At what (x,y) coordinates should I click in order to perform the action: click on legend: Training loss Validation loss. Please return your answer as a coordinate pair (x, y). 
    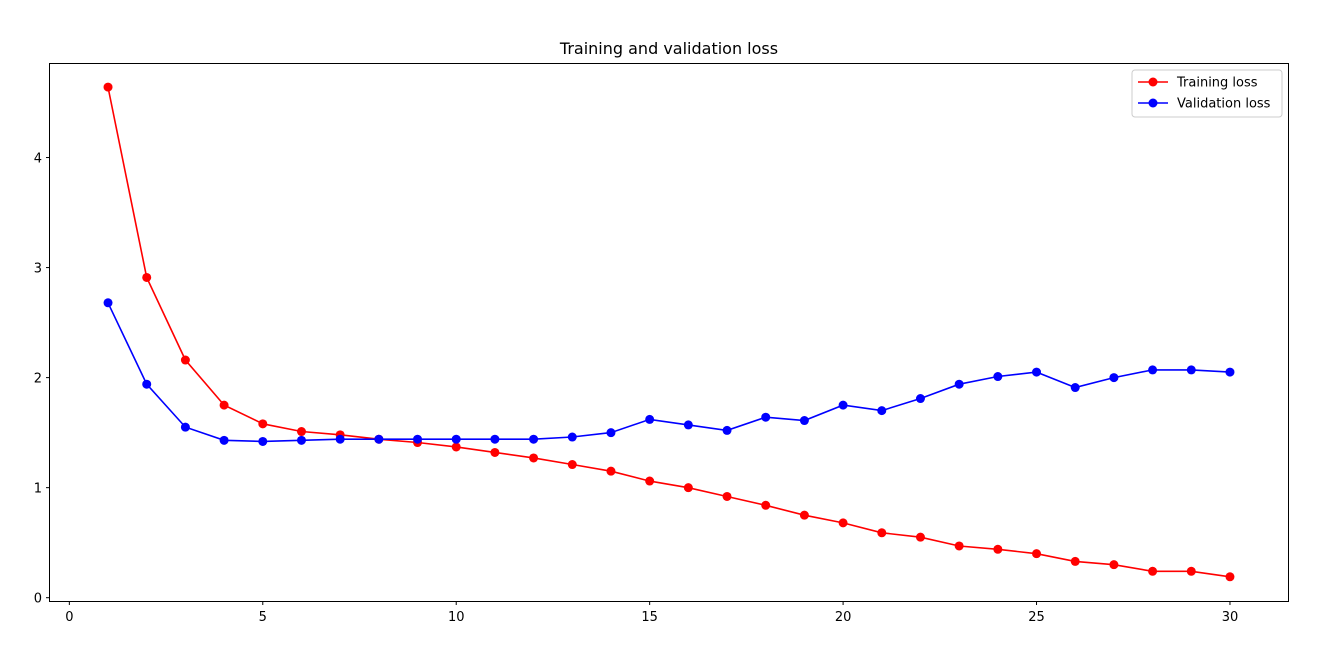
    Looking at the image, I should click on (1207, 93).